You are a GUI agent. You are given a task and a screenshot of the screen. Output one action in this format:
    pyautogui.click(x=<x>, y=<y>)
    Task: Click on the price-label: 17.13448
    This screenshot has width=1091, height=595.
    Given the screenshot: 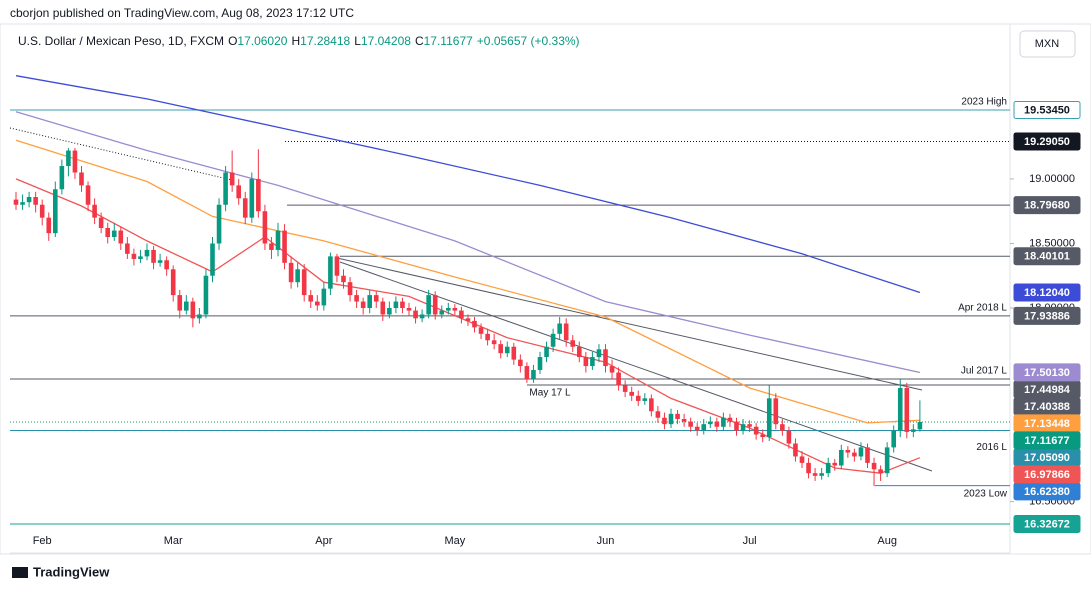 What is the action you would take?
    pyautogui.click(x=1047, y=424)
    